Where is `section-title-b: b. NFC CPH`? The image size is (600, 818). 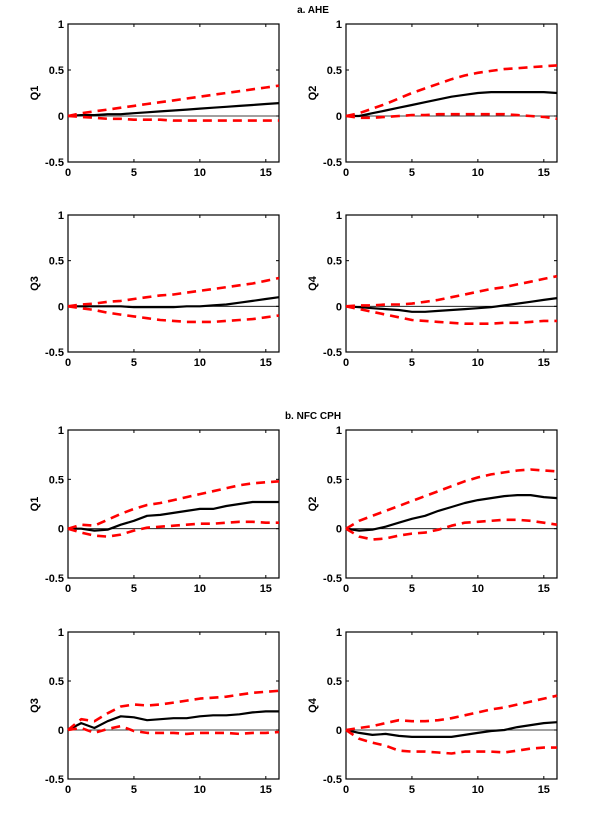 section-title-b: b. NFC CPH is located at coordinates (313, 416).